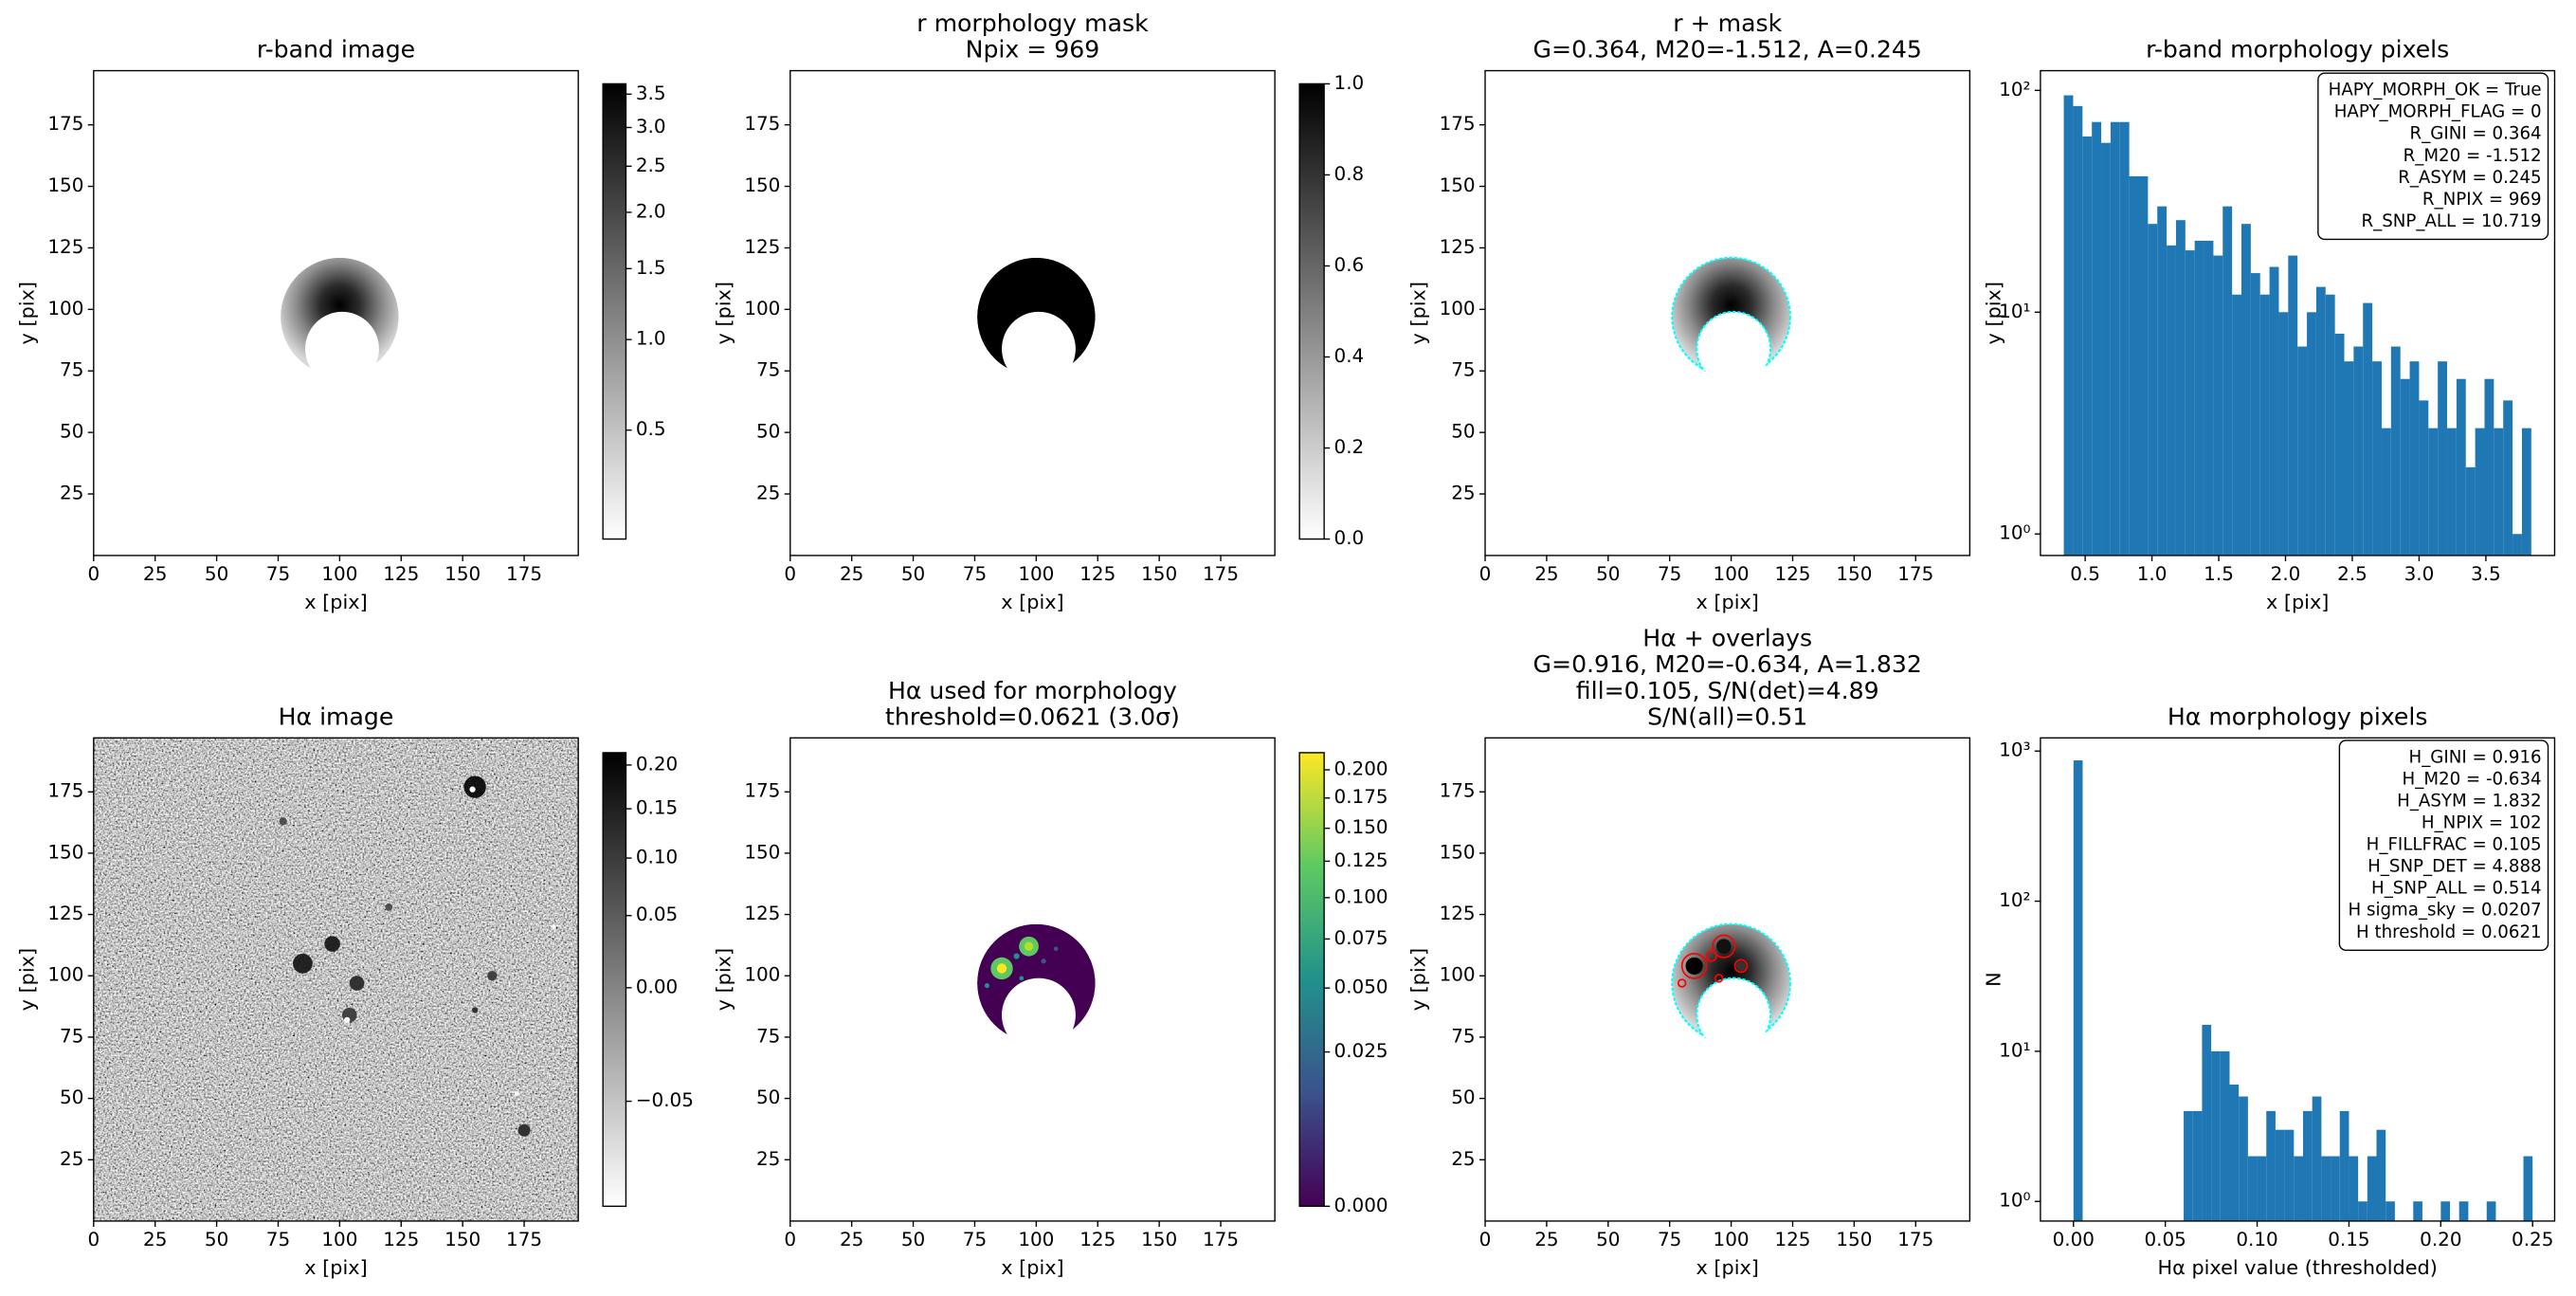  I want to click on colorbar-tick-label: 0.175, so click(1361, 797).